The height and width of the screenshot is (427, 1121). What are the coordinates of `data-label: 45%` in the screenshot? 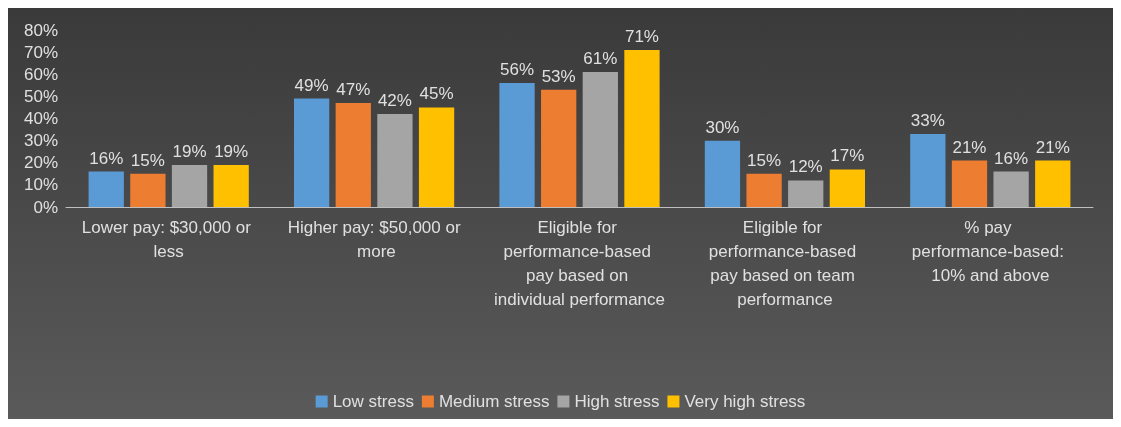 It's located at (436, 94).